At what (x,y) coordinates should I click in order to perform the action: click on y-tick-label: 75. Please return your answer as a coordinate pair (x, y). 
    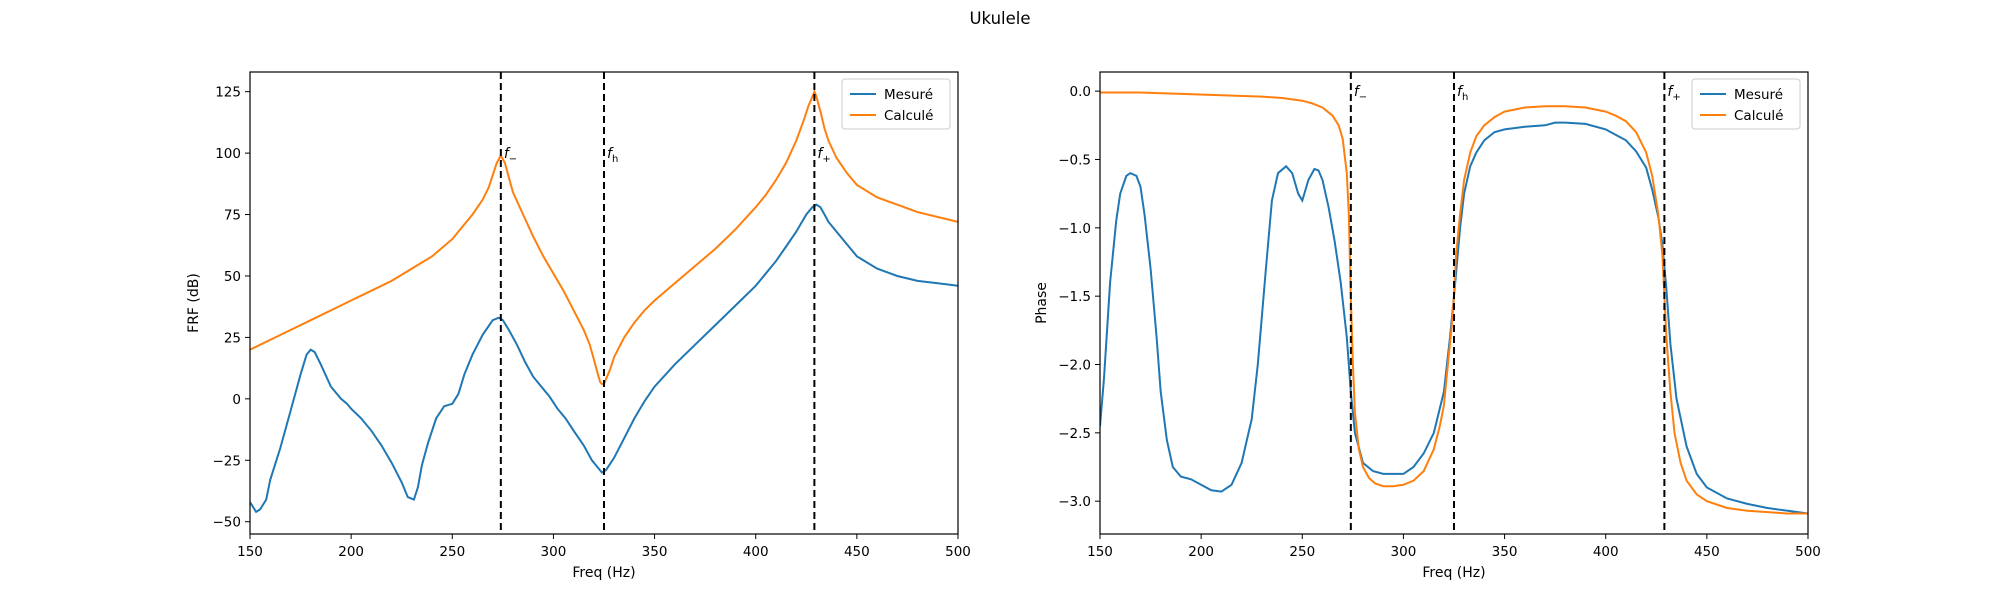
    Looking at the image, I should click on (232, 216).